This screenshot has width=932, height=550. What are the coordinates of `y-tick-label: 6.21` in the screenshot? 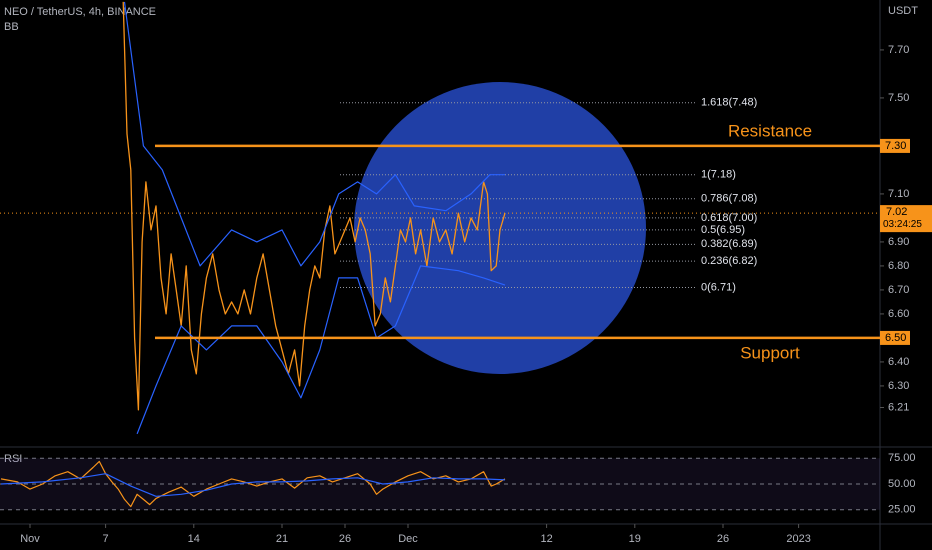 It's located at (898, 407).